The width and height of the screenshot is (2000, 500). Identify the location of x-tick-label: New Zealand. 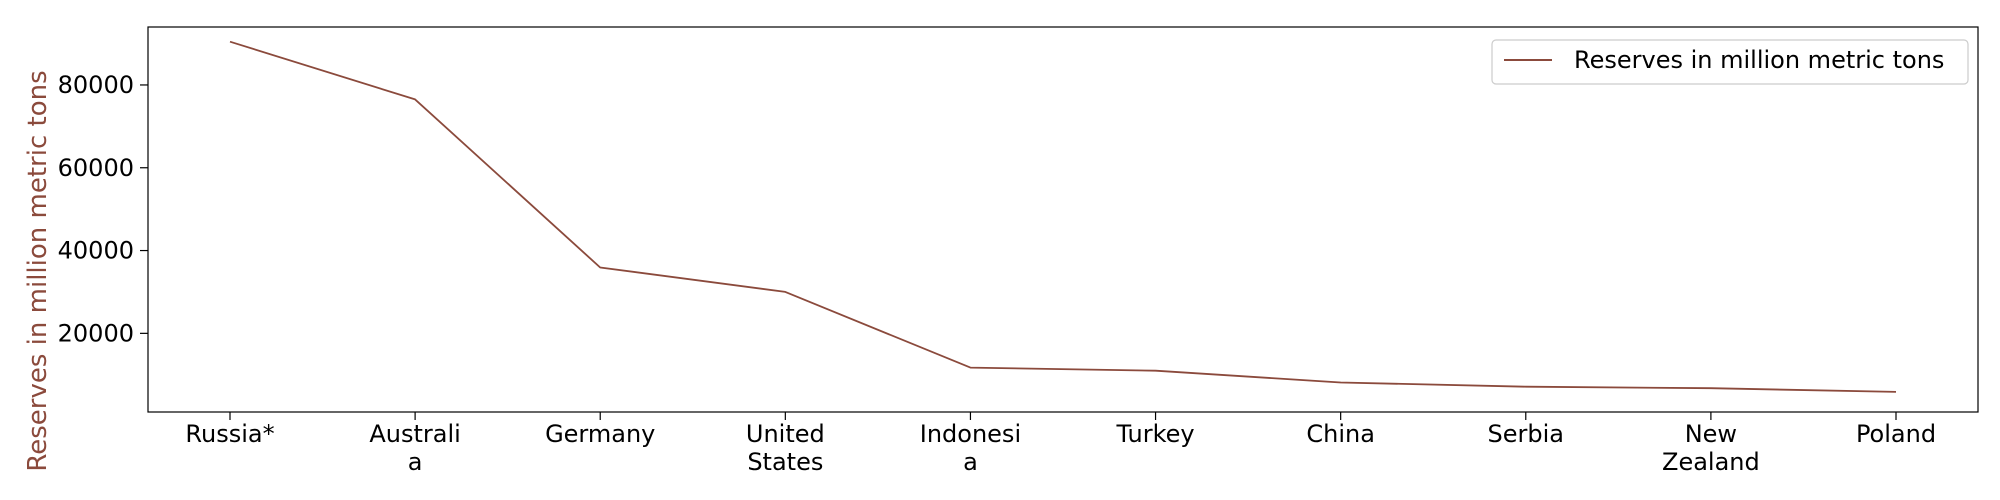
(1711, 448).